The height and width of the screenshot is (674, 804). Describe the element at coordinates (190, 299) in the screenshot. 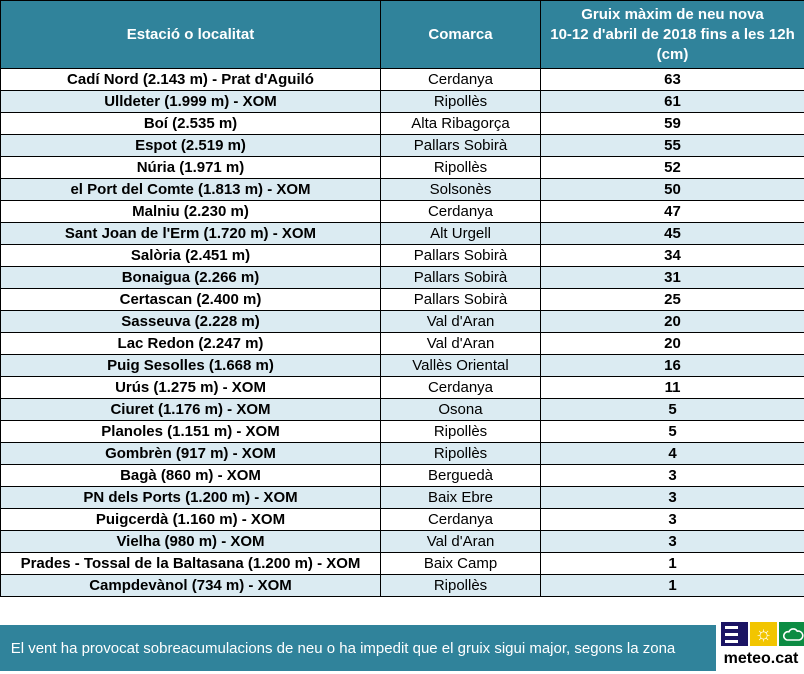

I see `station-cell: Certascan (2.400 m)` at that location.